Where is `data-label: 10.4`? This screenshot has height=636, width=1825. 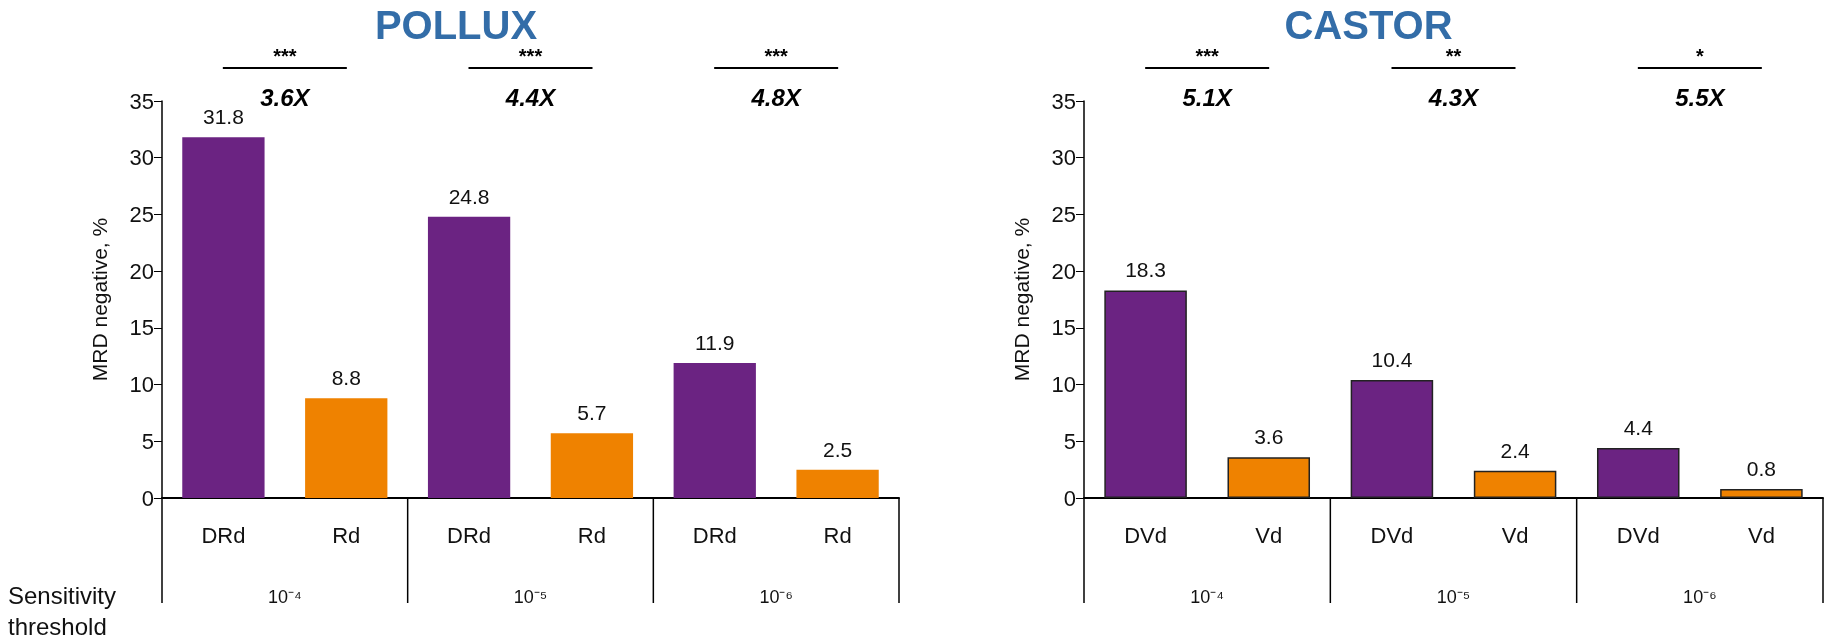 data-label: 10.4 is located at coordinates (1392, 360).